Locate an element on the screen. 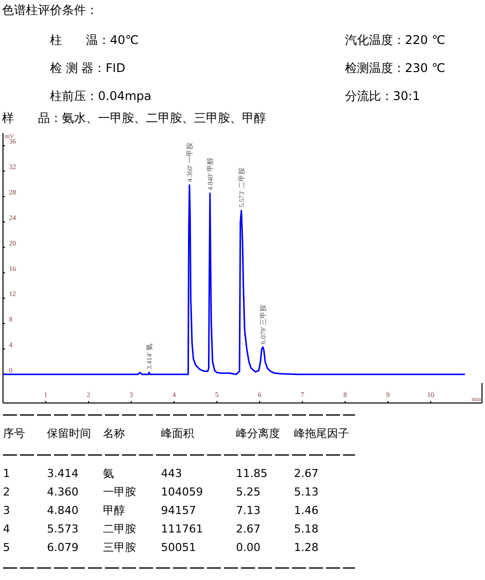  text: 3 4.840 甲醇 94157 7.13 1.46 is located at coordinates (160, 510).